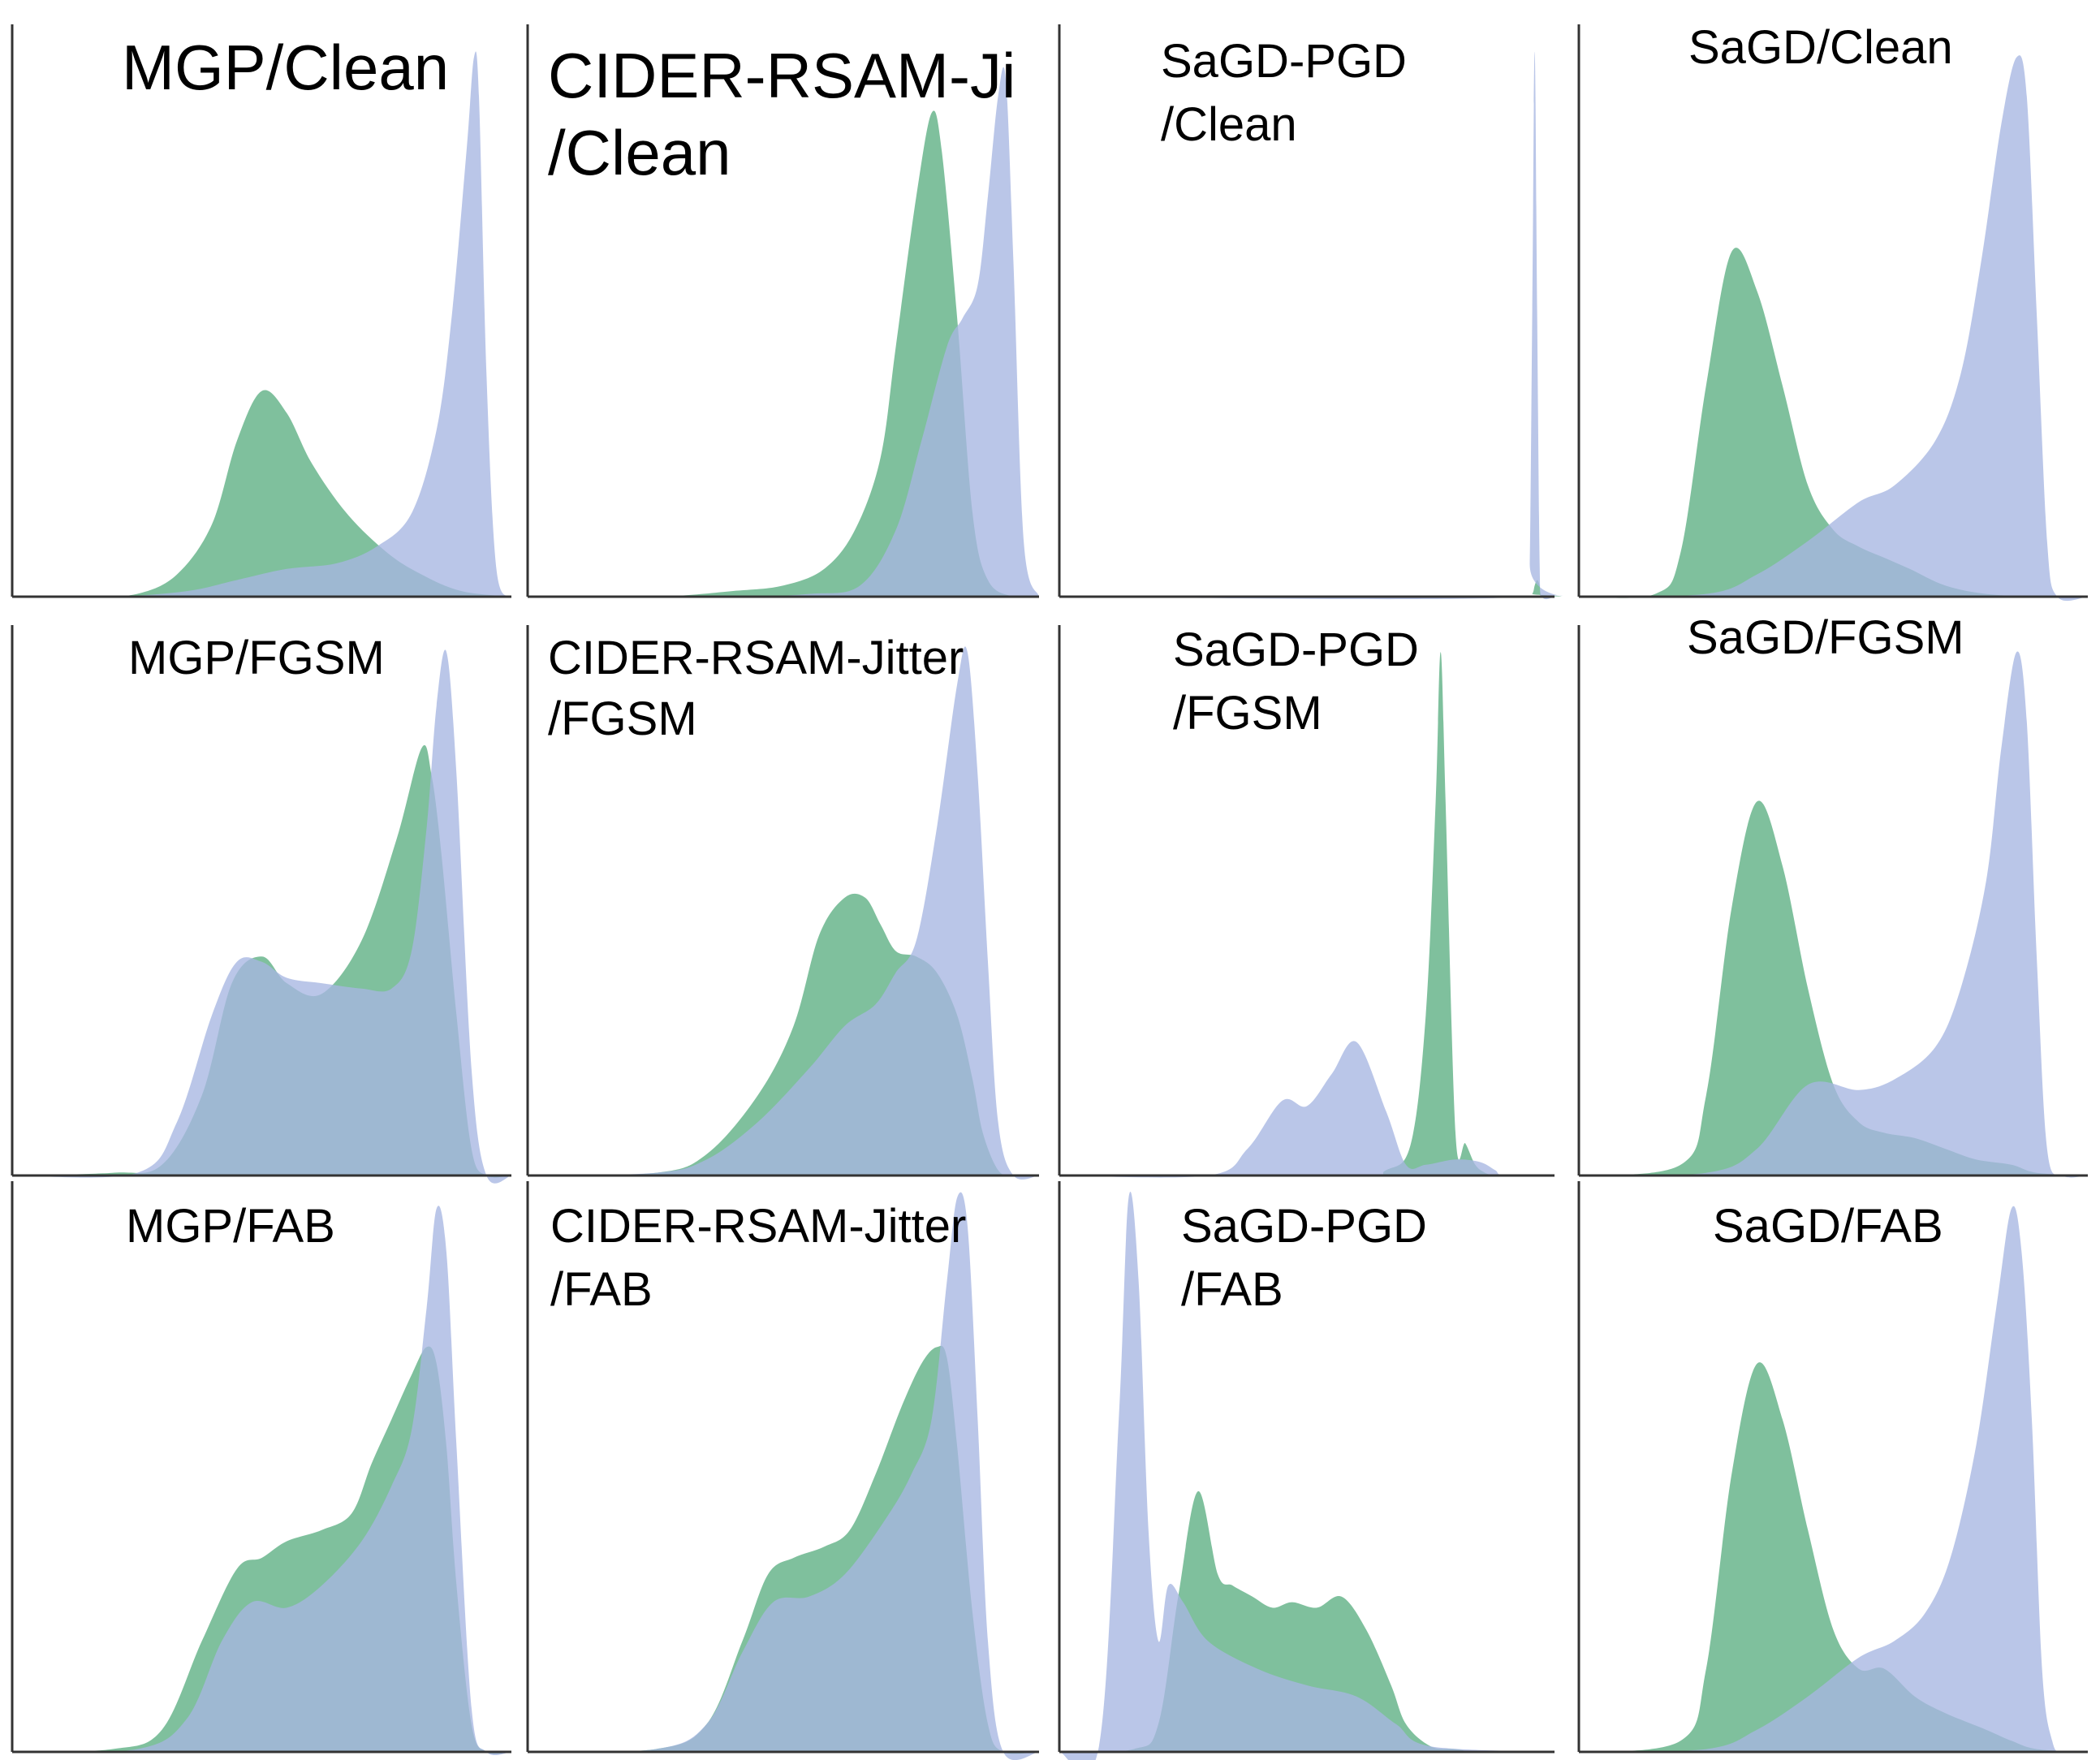 This screenshot has width=2100, height=1760. I want to click on density-area-blue-sagd-fab, so click(1833, 1480).